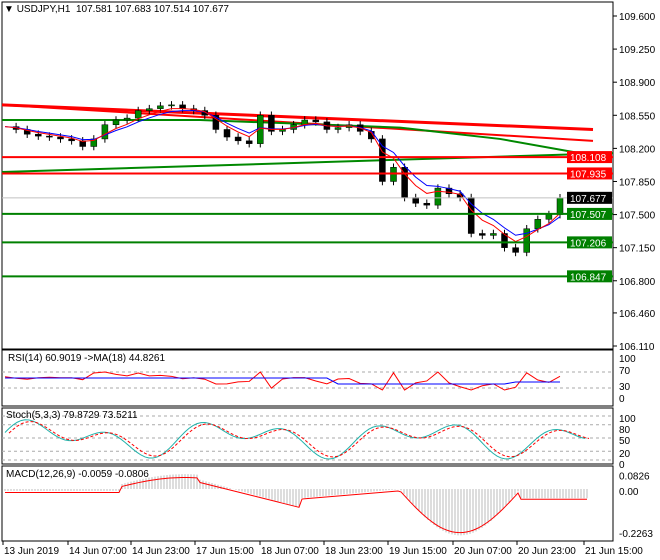 The width and height of the screenshot is (660, 560). I want to click on level-badge-label: 106.847, so click(588, 277).